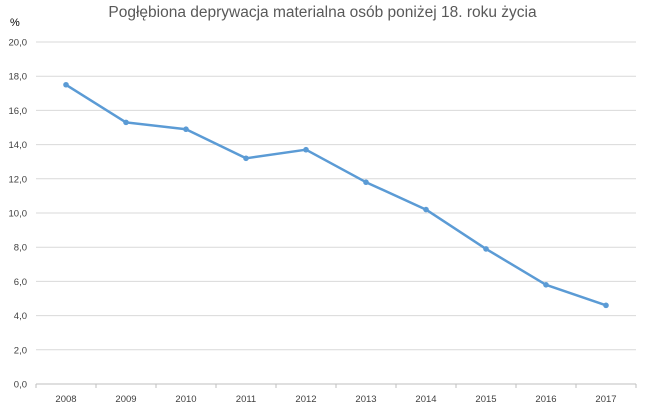 Image resolution: width=645 pixels, height=410 pixels. What do you see at coordinates (305, 399) in the screenshot?
I see `x-tick-label: 2012` at bounding box center [305, 399].